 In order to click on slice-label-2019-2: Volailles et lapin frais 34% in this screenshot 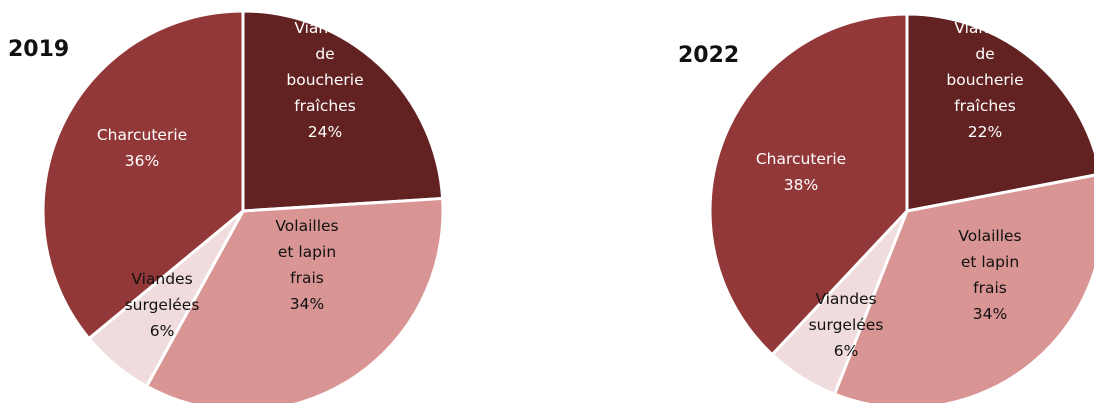, I will do `click(306, 265)`.